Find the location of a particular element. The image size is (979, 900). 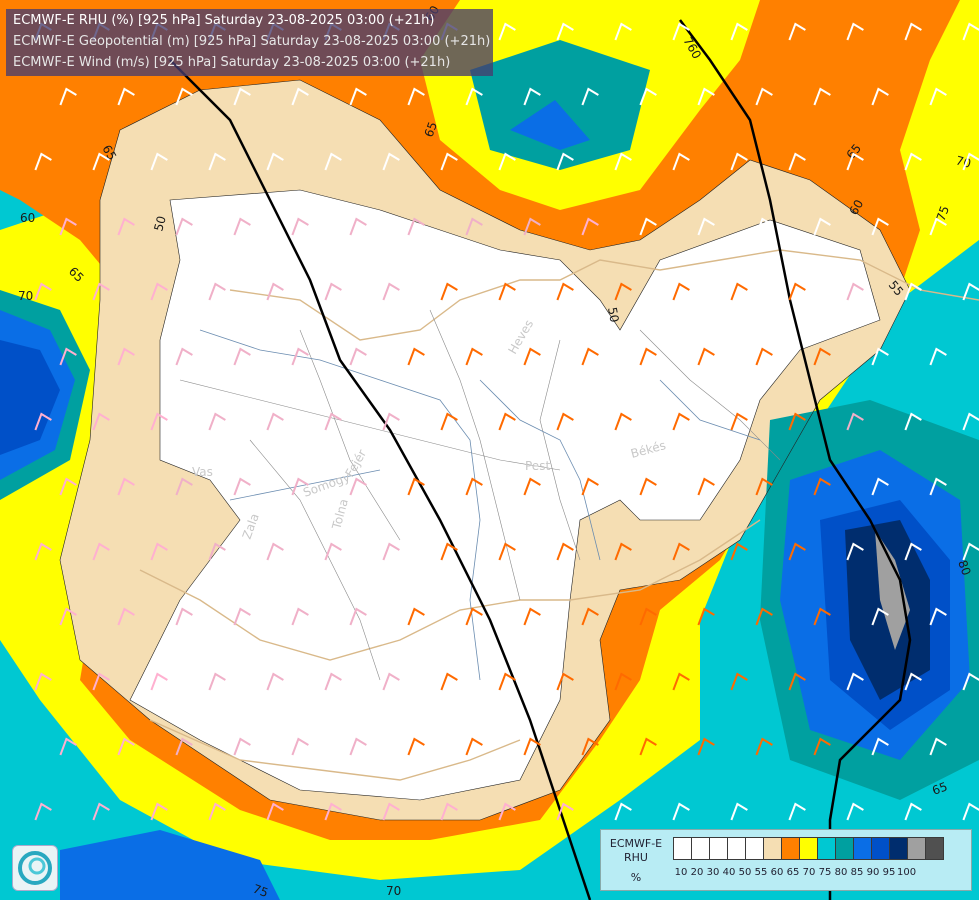

legend-tick-label: 55 is located at coordinates (761, 872).